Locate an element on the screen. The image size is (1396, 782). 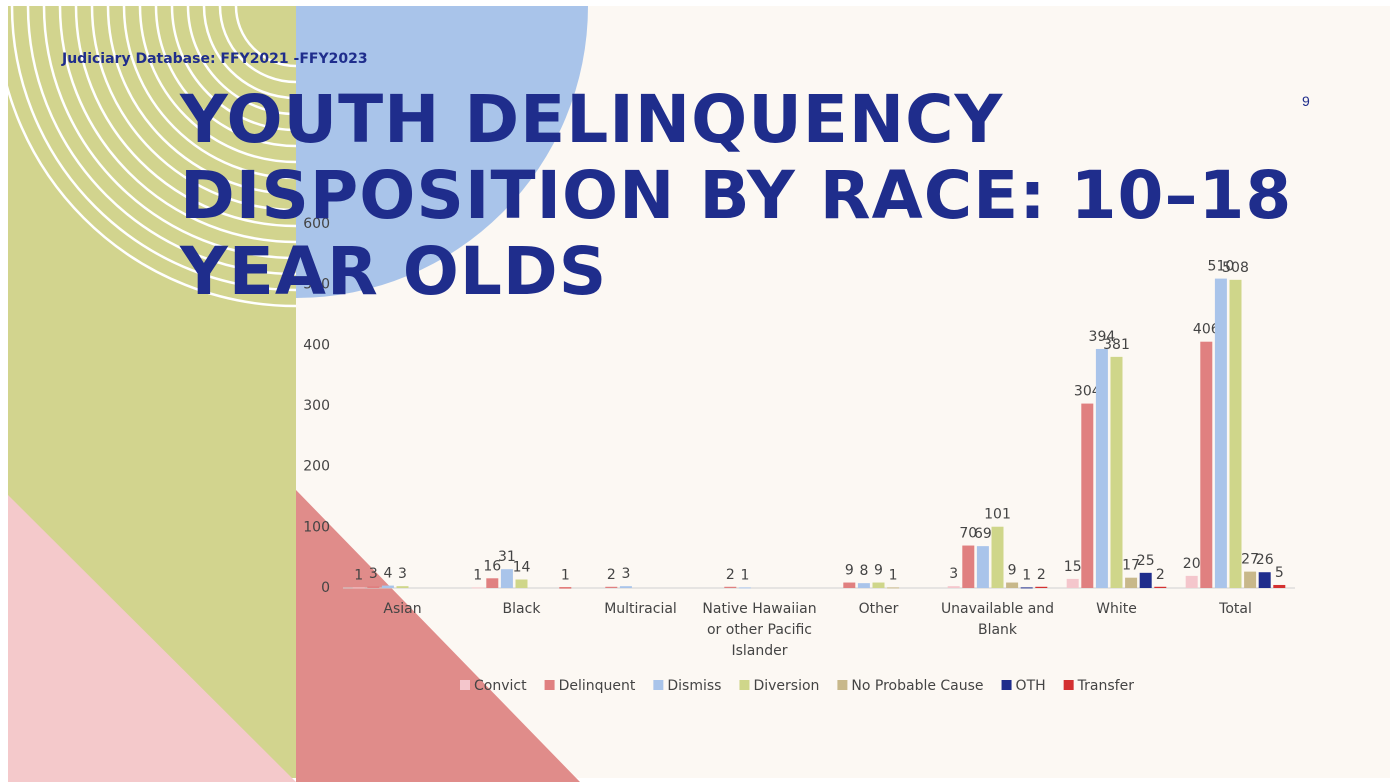
legend-label: Dismiss is located at coordinates (694, 686).